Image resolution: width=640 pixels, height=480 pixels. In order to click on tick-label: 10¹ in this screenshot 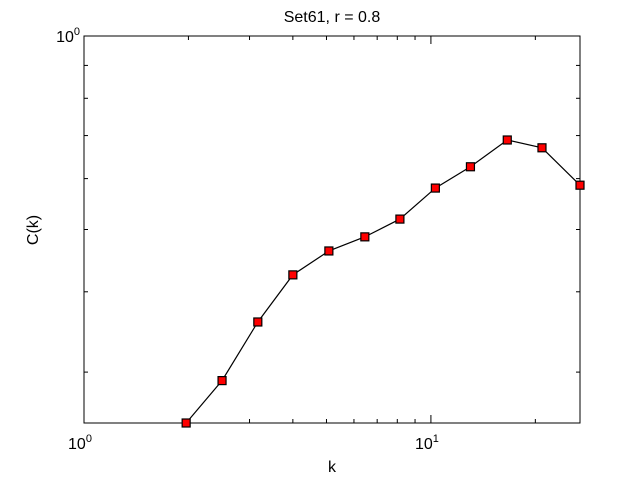, I will do `click(427, 443)`.